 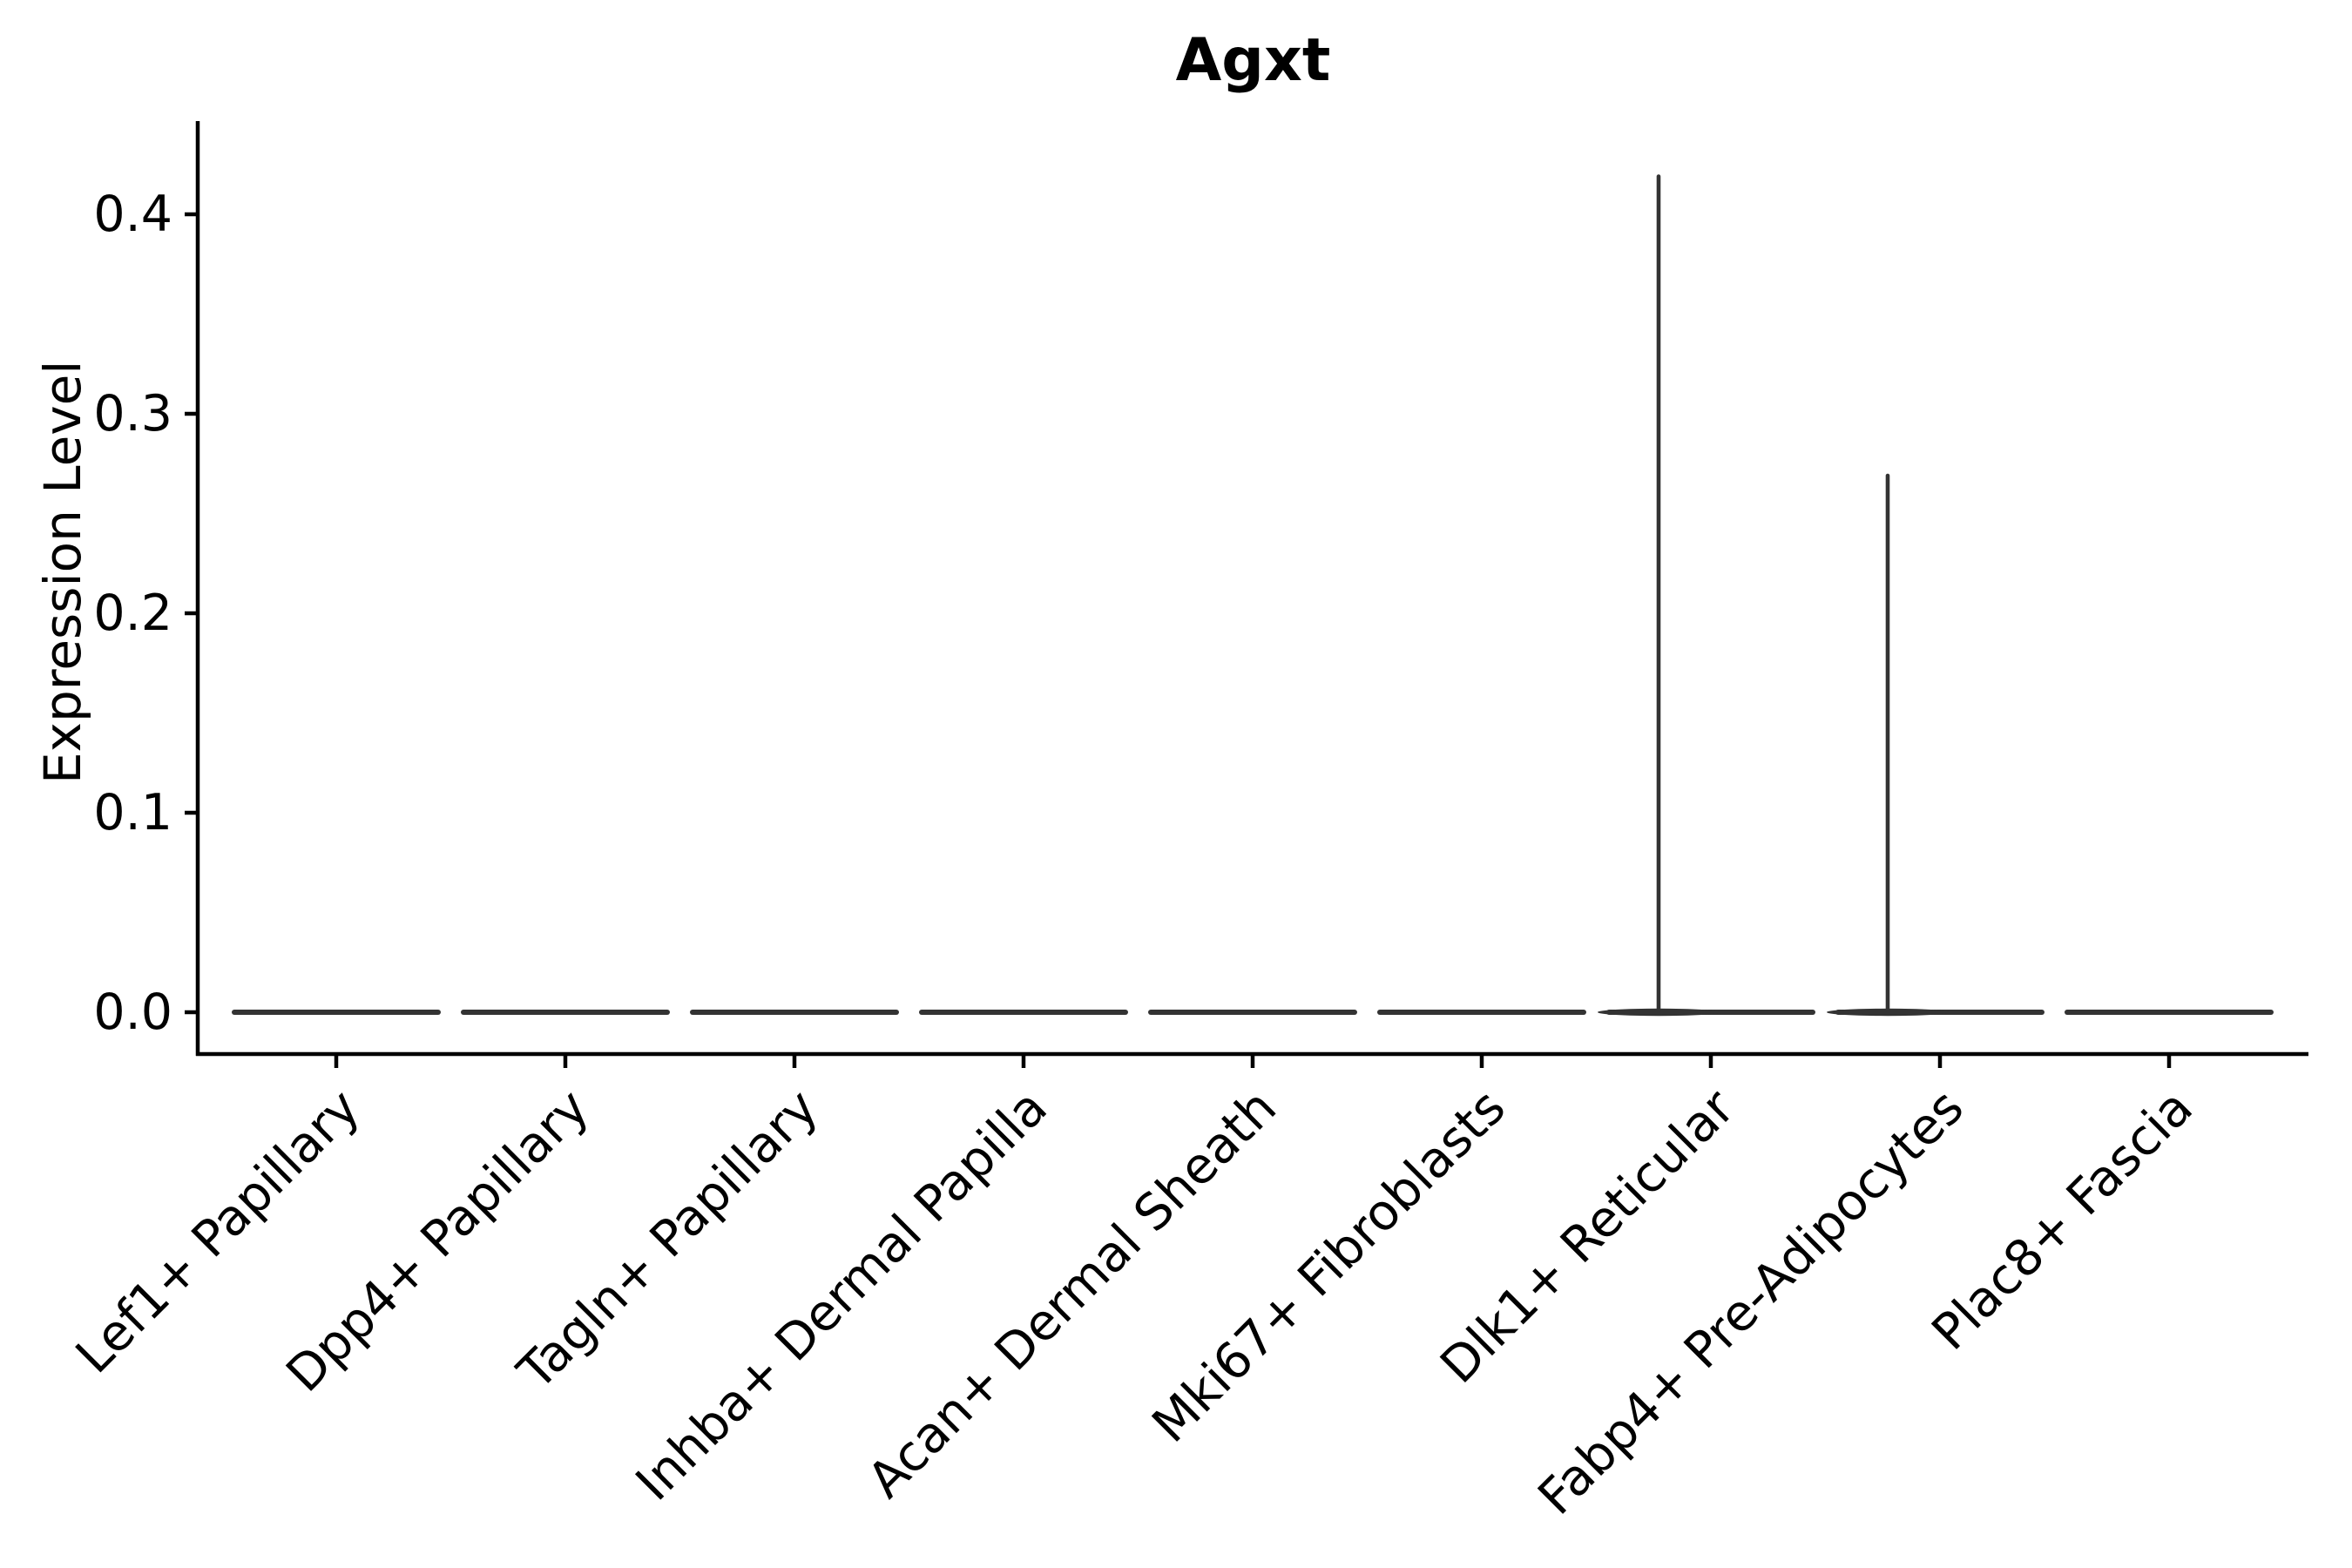 I want to click on x-tick-label: Inhba+ Dermal Papilla, so click(x=841, y=1294).